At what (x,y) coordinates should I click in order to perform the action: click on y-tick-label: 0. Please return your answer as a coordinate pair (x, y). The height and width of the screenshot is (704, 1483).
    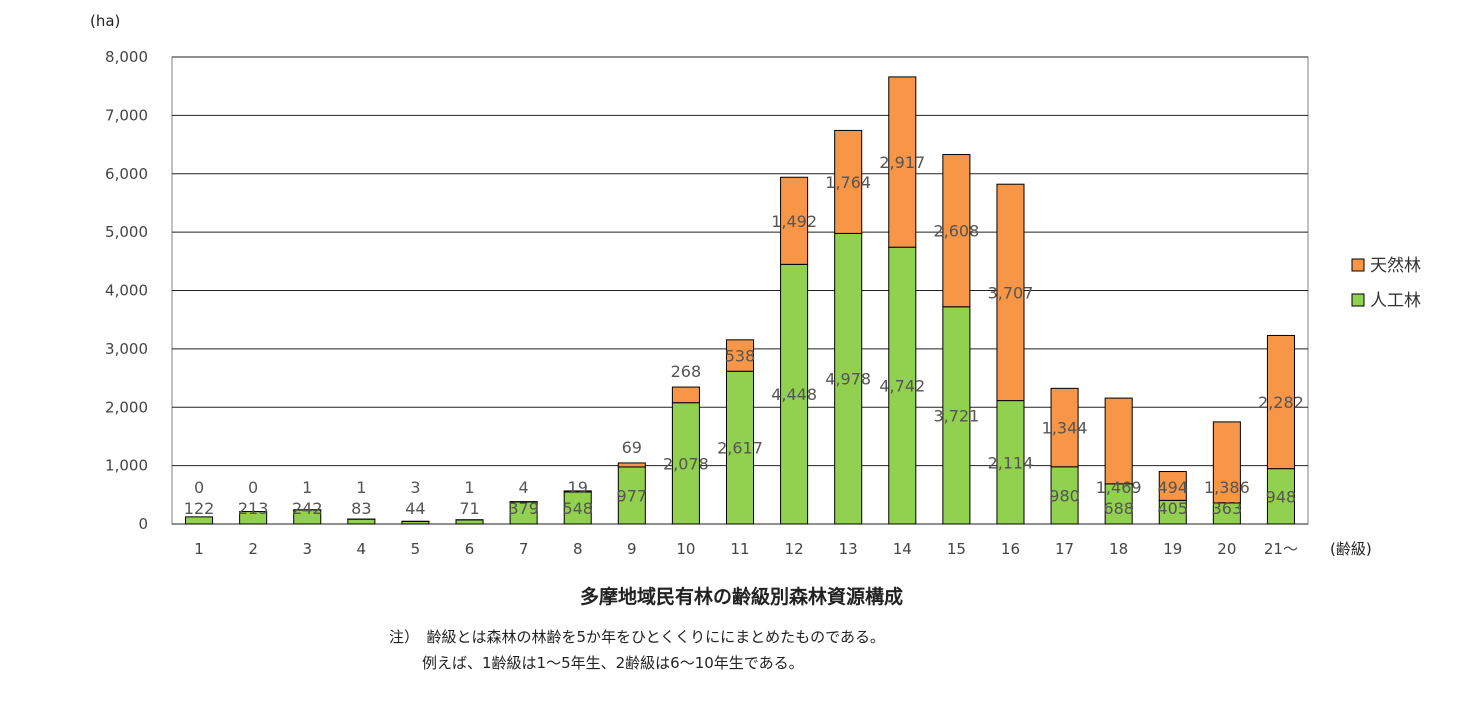
    Looking at the image, I should click on (143, 524).